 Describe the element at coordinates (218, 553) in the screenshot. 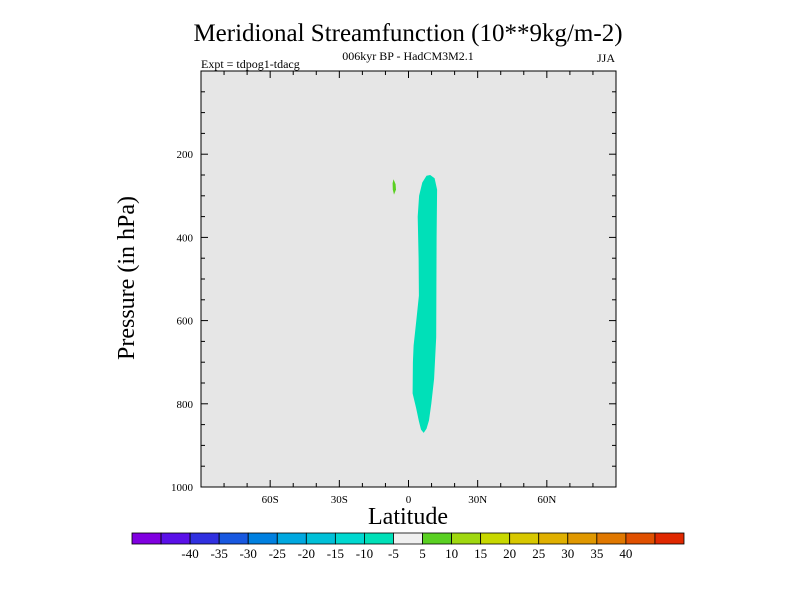

I see `colorbar-label: -35` at that location.